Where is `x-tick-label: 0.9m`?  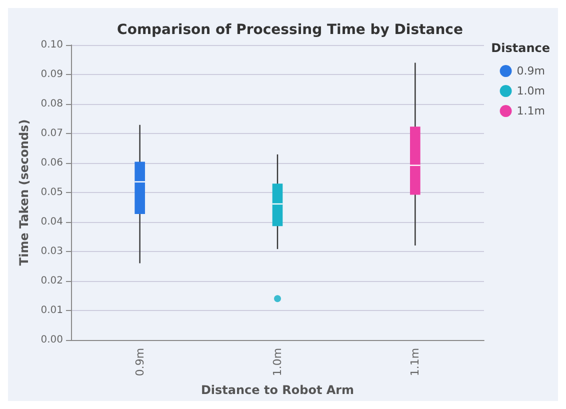
x-tick-label: 0.9m is located at coordinates (139, 362).